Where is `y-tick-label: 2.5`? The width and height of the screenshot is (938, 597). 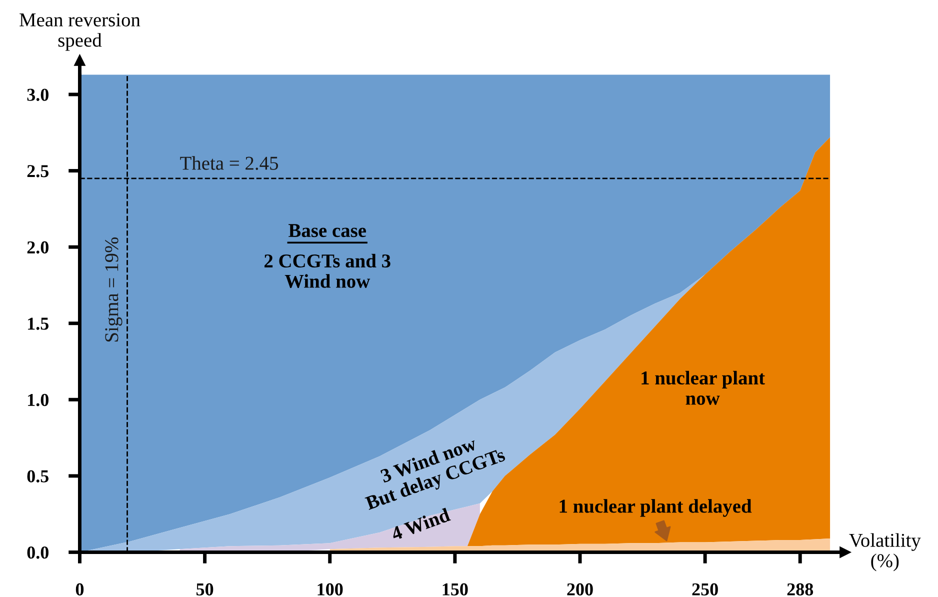
y-tick-label: 2.5 is located at coordinates (38, 171).